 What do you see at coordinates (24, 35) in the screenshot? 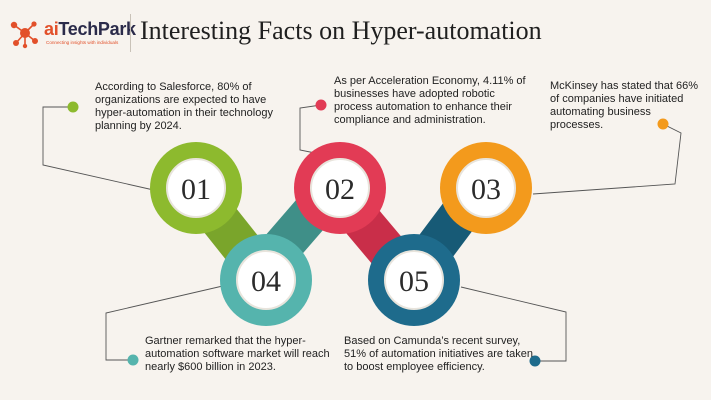
I see `network-icon` at bounding box center [24, 35].